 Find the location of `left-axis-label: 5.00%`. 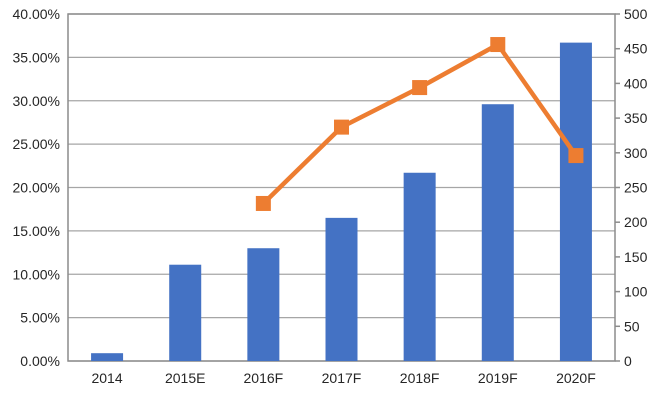

left-axis-label: 5.00% is located at coordinates (40, 318).